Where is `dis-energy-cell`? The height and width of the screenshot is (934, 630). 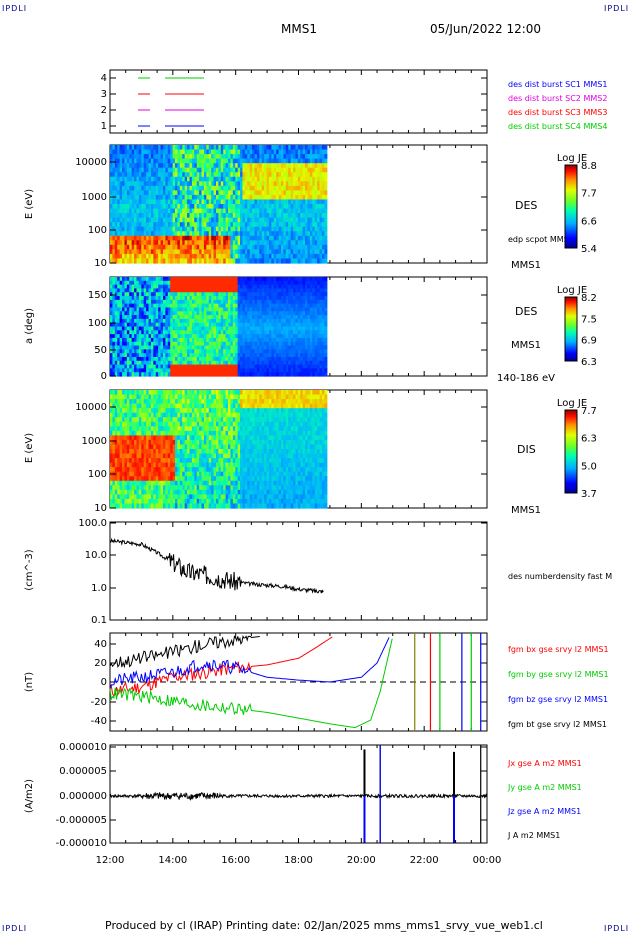
dis-energy-cell is located at coordinates (112, 483).